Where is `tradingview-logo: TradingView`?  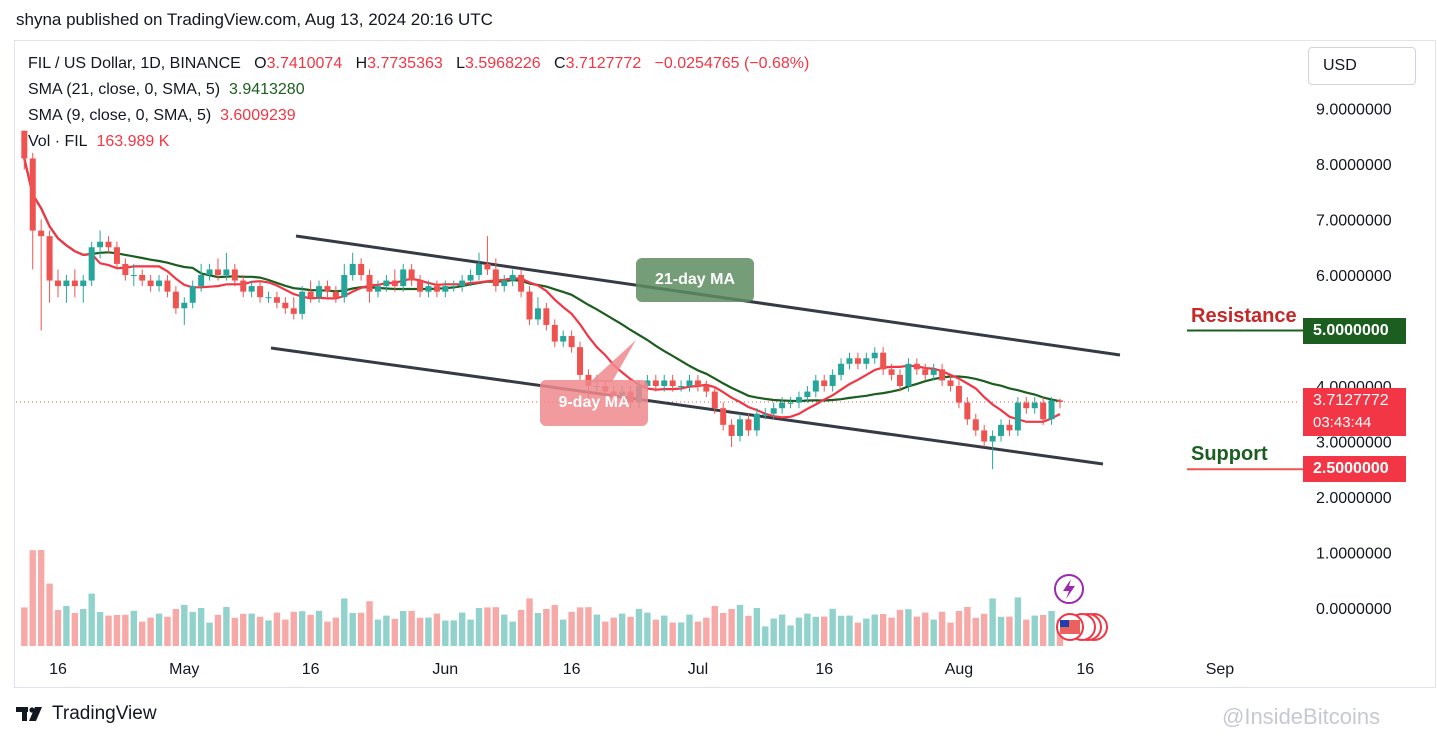 tradingview-logo: TradingView is located at coordinates (86, 714).